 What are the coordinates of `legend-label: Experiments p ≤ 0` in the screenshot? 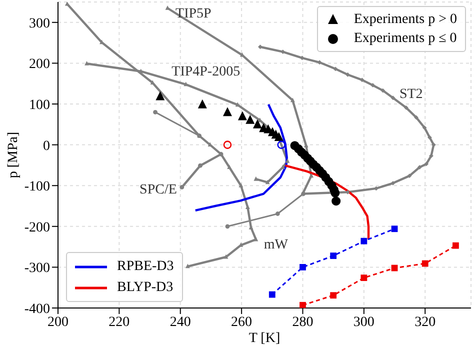 It's located at (405, 39).